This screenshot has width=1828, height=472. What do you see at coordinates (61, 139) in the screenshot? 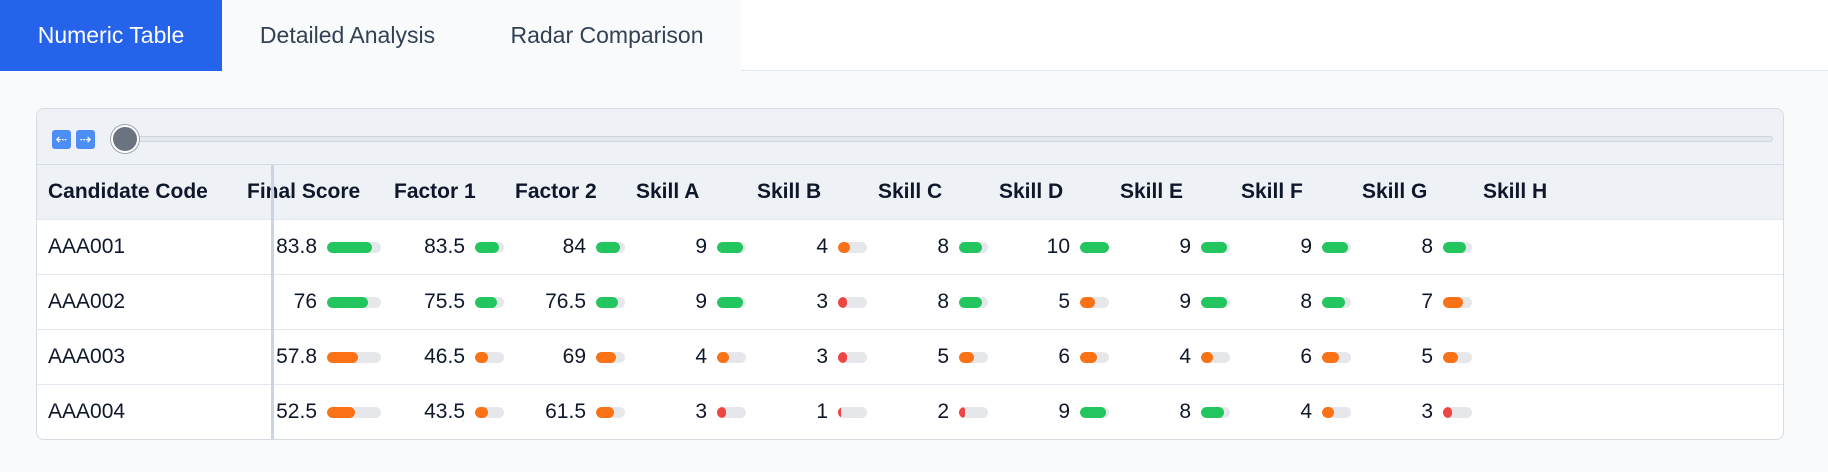
I see `arrow-left-icon: ⇠` at bounding box center [61, 139].